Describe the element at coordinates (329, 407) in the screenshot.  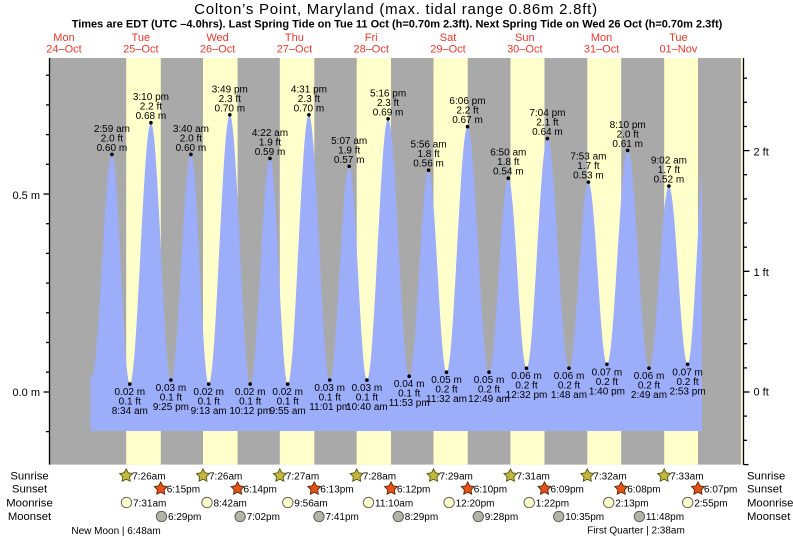
I see `svg-text: 11:01 pm` at that location.